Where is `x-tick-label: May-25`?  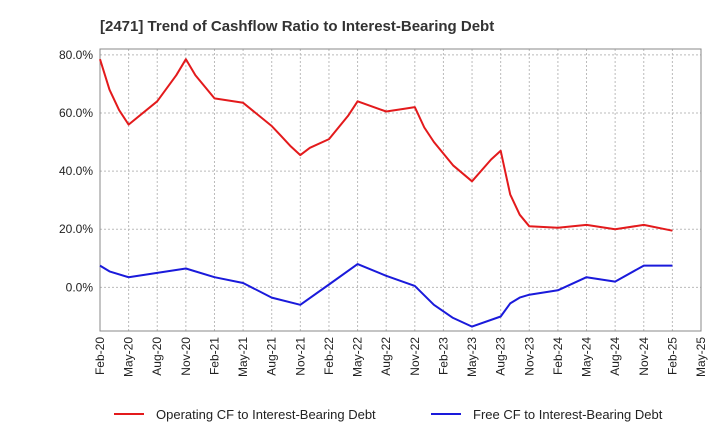 x-tick-label: May-25 is located at coordinates (701, 357).